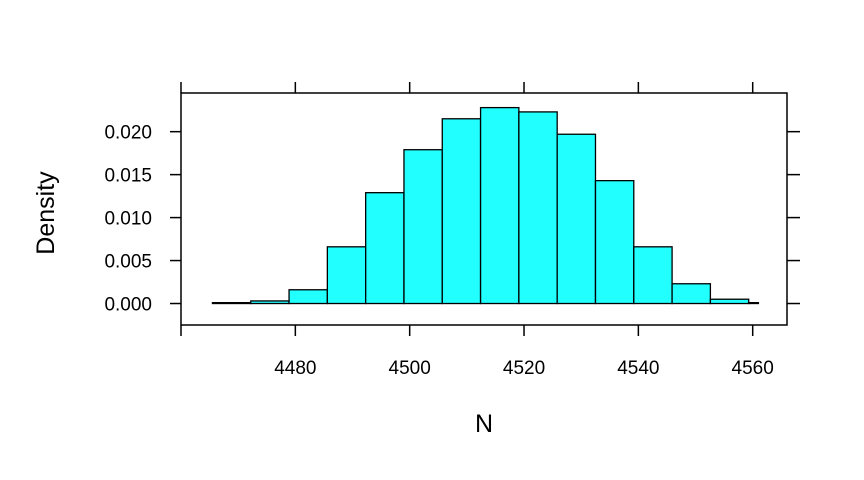  Describe the element at coordinates (128, 305) in the screenshot. I see `y-tick-label: 0.000` at that location.